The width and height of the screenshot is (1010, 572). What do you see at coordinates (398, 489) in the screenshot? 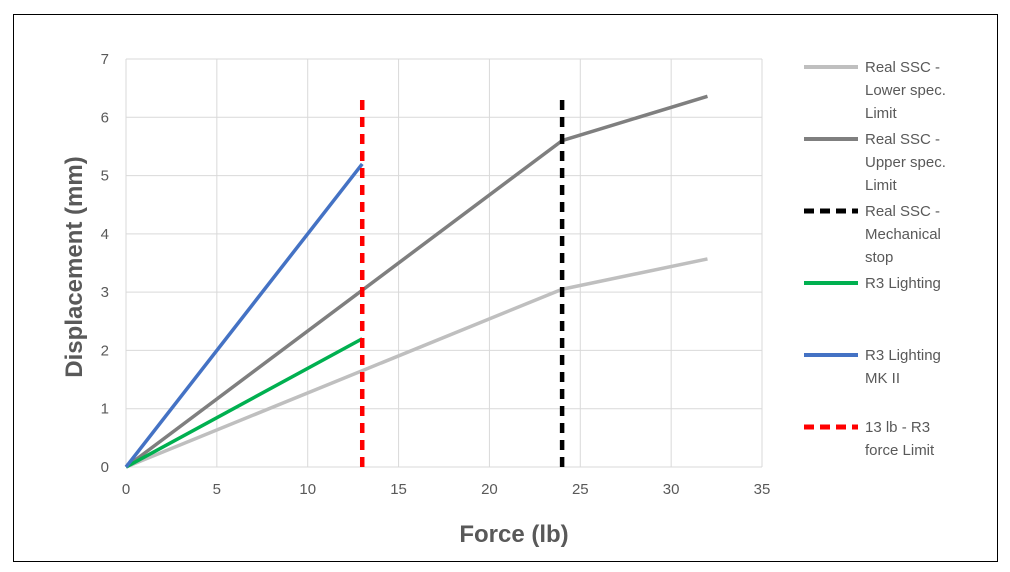
I see `x-tick-label: 15` at bounding box center [398, 489].